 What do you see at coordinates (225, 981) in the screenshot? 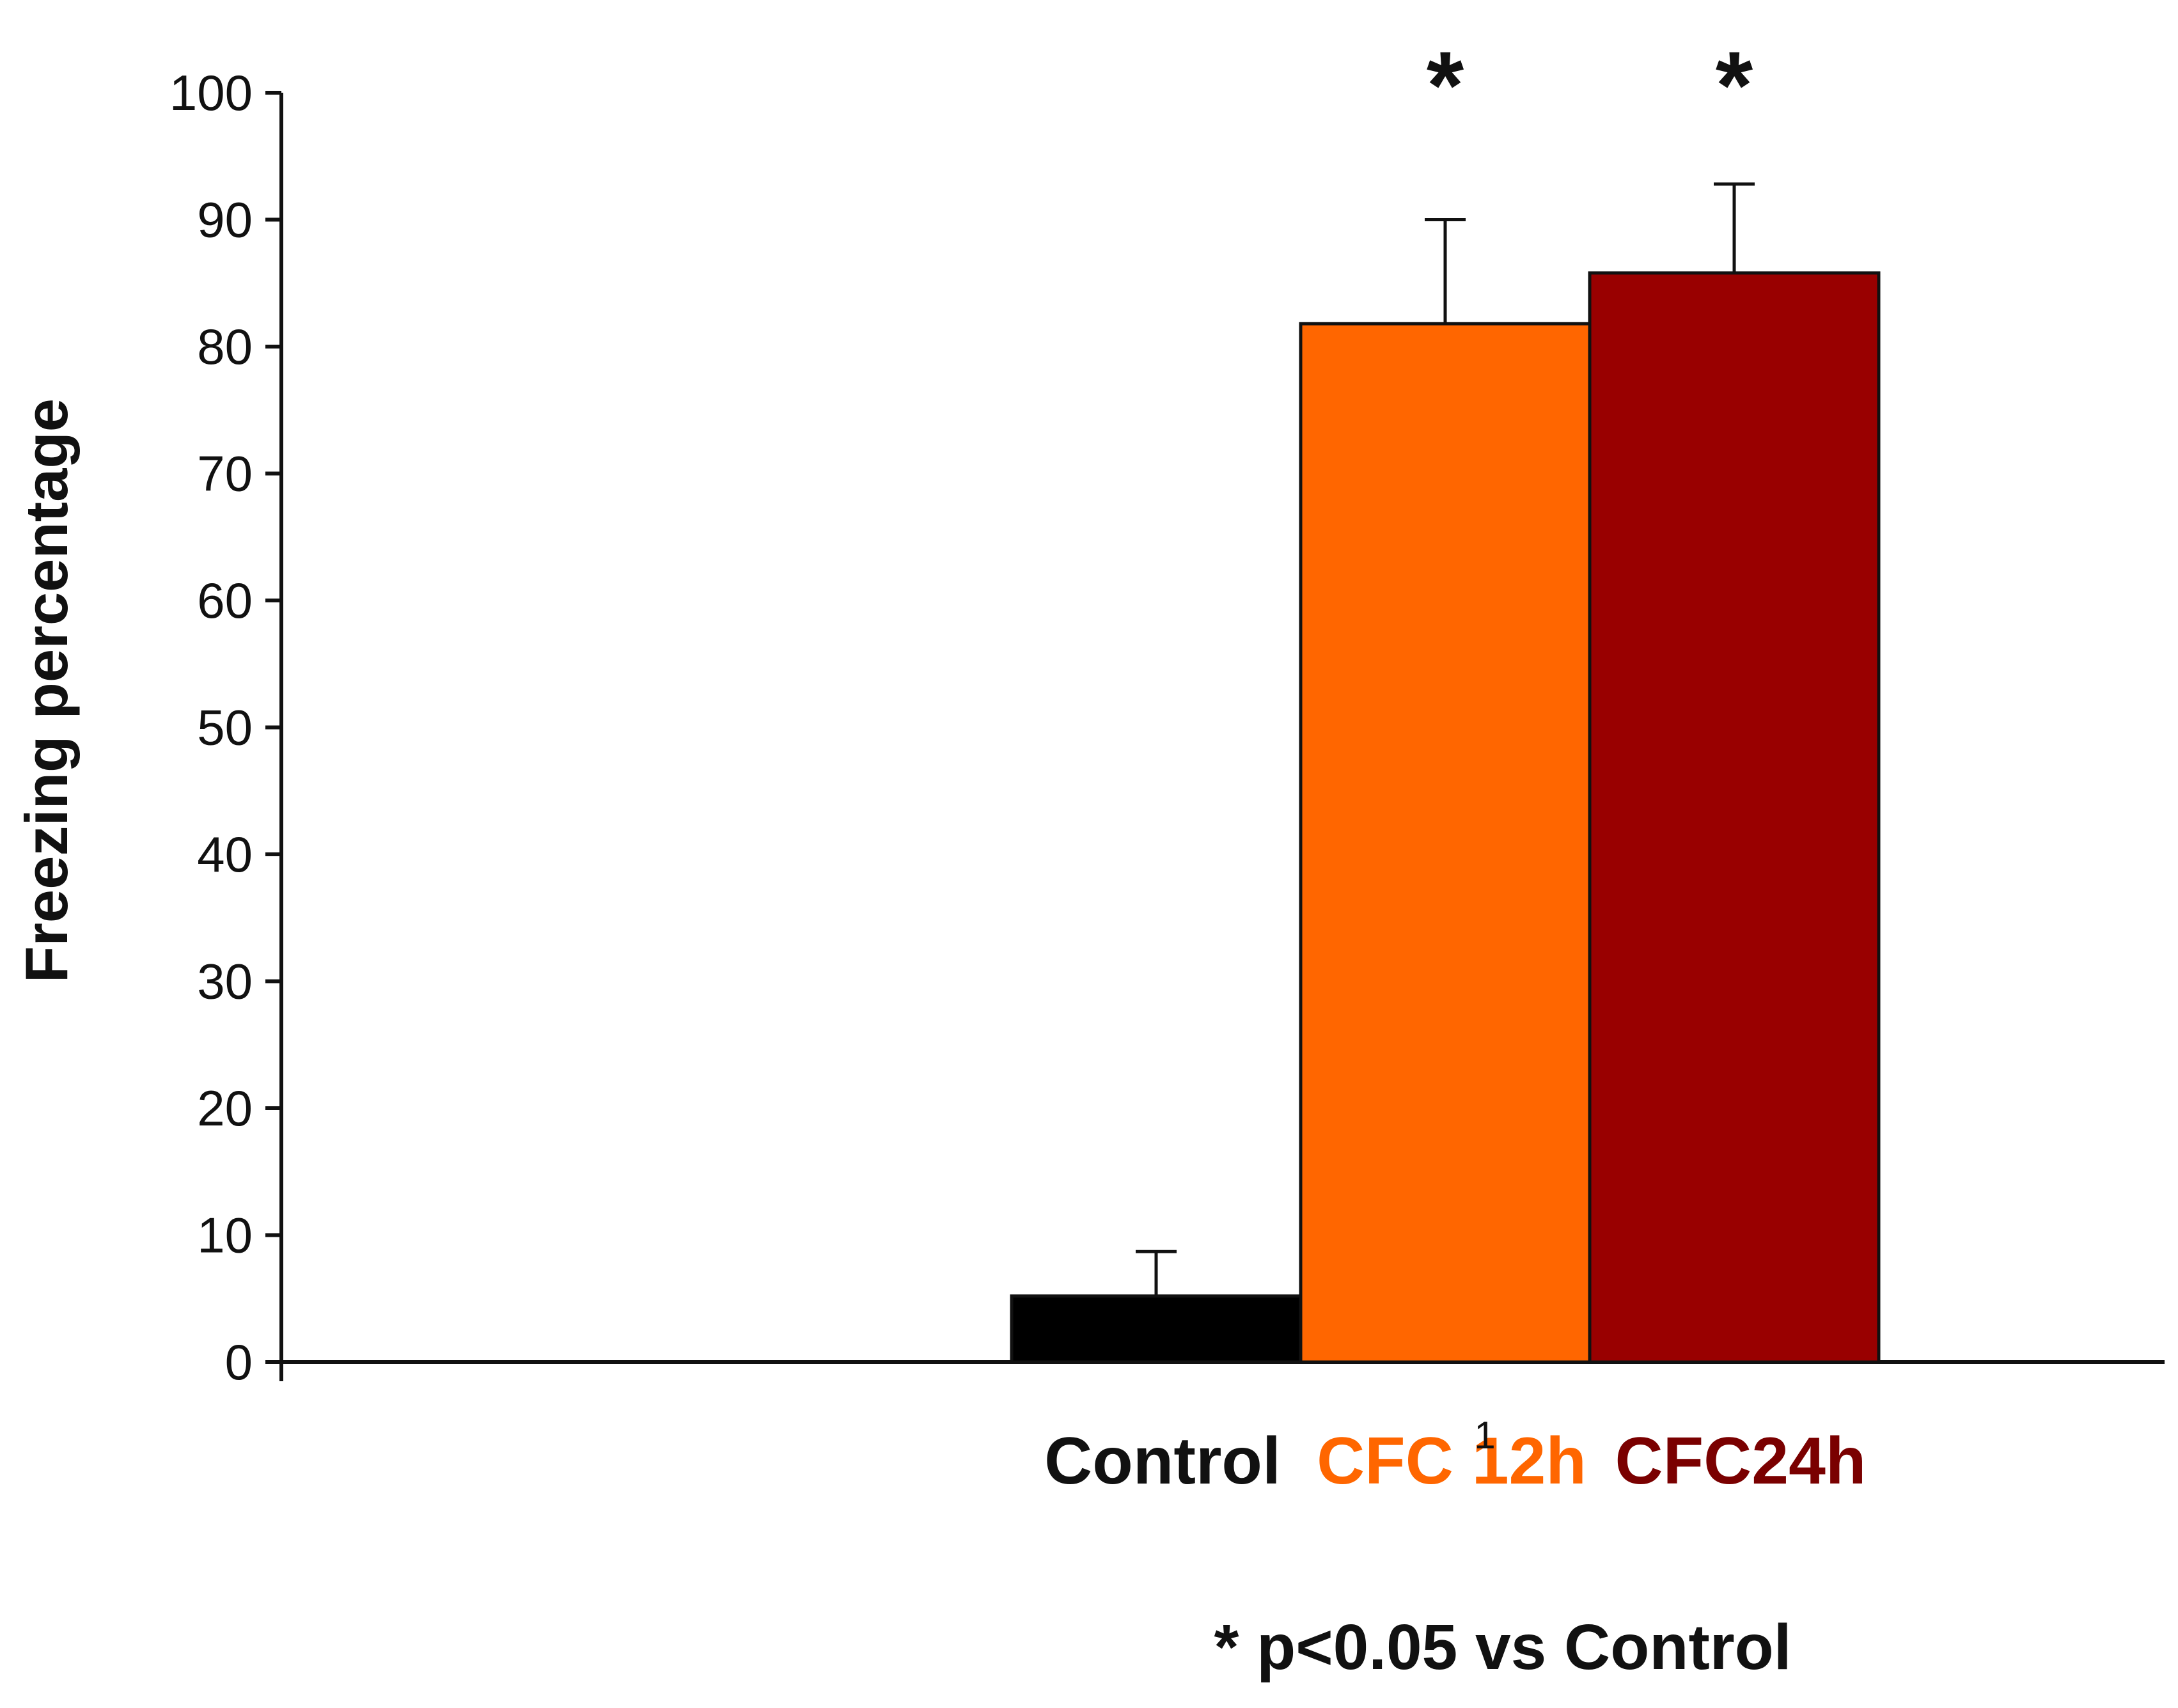
I see `y-tick-label: 30` at bounding box center [225, 981].